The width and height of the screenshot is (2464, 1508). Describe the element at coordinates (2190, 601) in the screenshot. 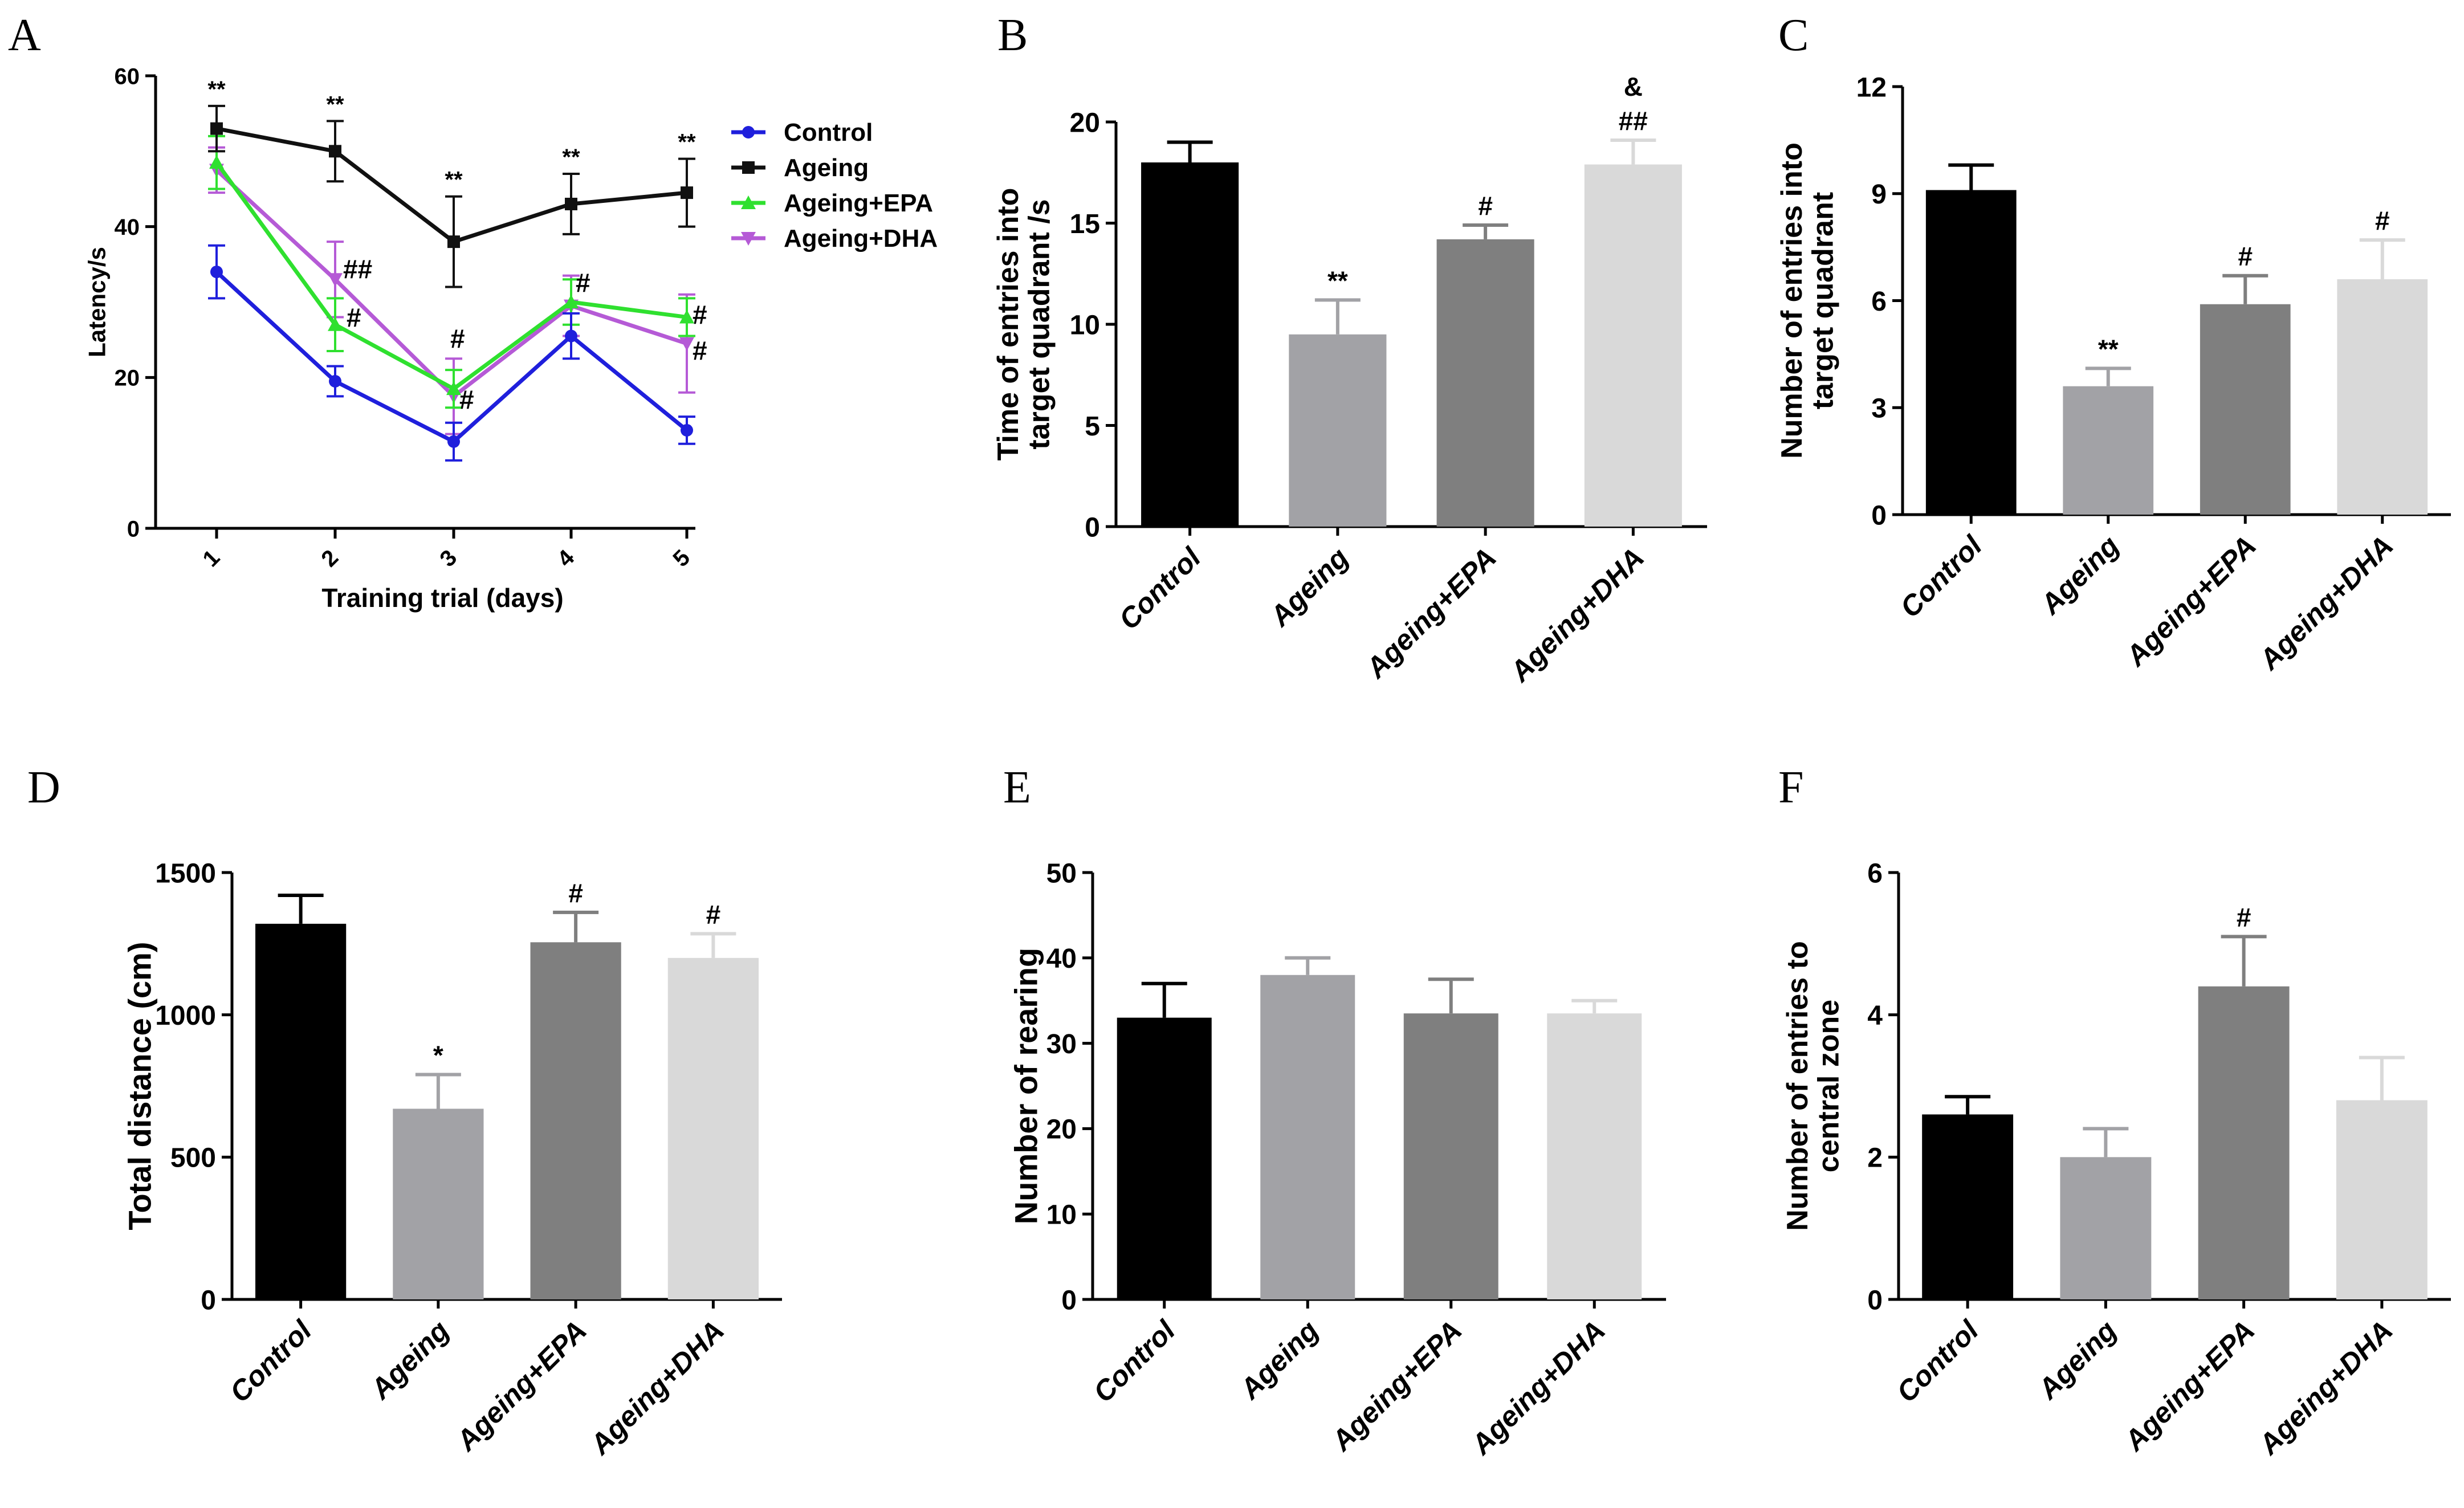

I see `panel-c-category-label: Ageing+EPA` at that location.